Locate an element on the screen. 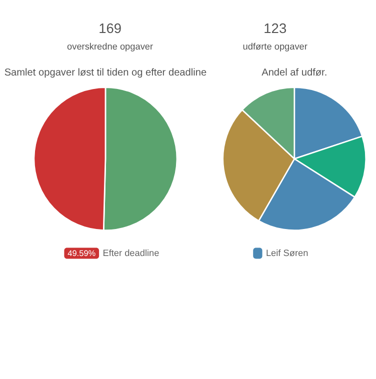 This screenshot has height=379, width=376. chart-title: Andel af udfør. is located at coordinates (295, 72).